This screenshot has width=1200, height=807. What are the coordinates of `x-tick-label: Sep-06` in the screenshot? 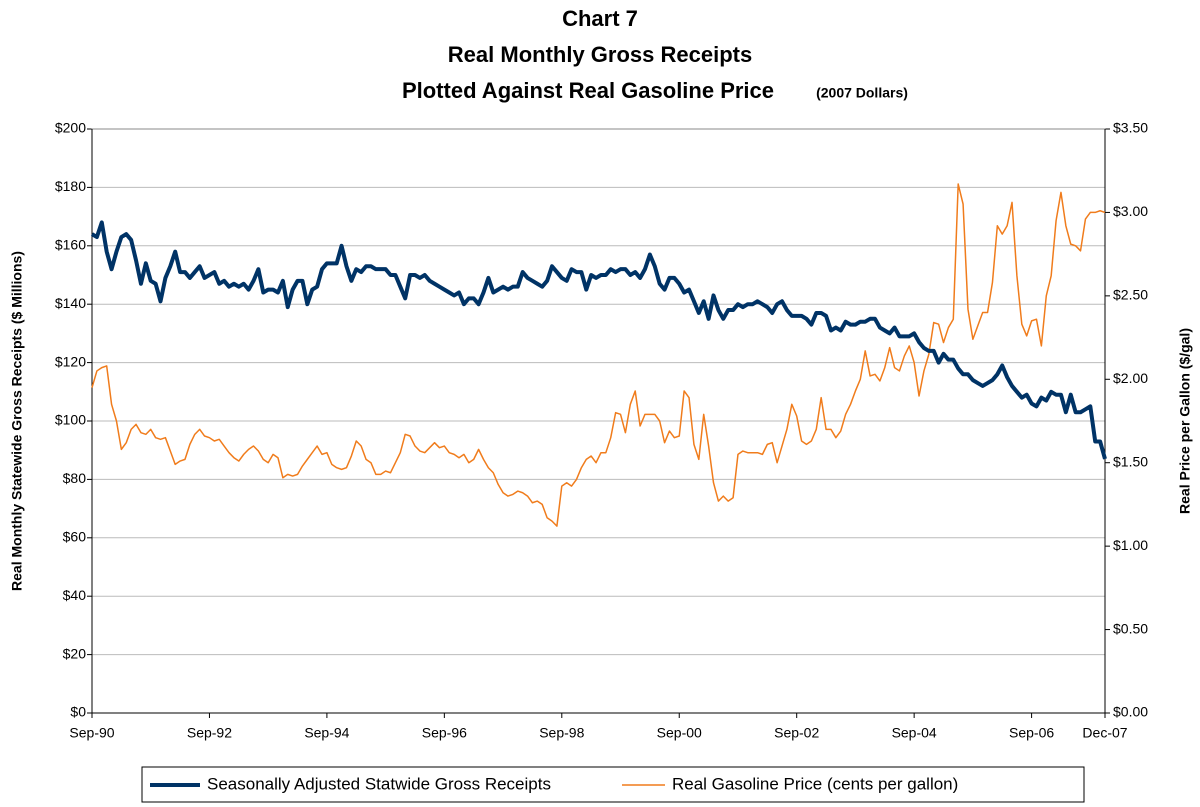 It's located at (1031, 733).